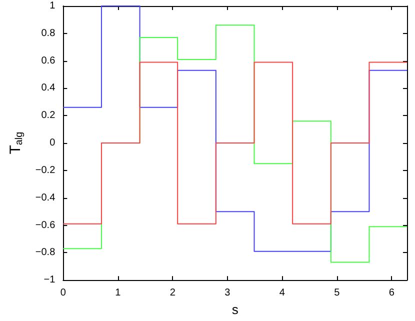 This screenshot has height=321, width=415. What do you see at coordinates (48, 116) in the screenshot?
I see `y-tick-label: 0.2` at bounding box center [48, 116].